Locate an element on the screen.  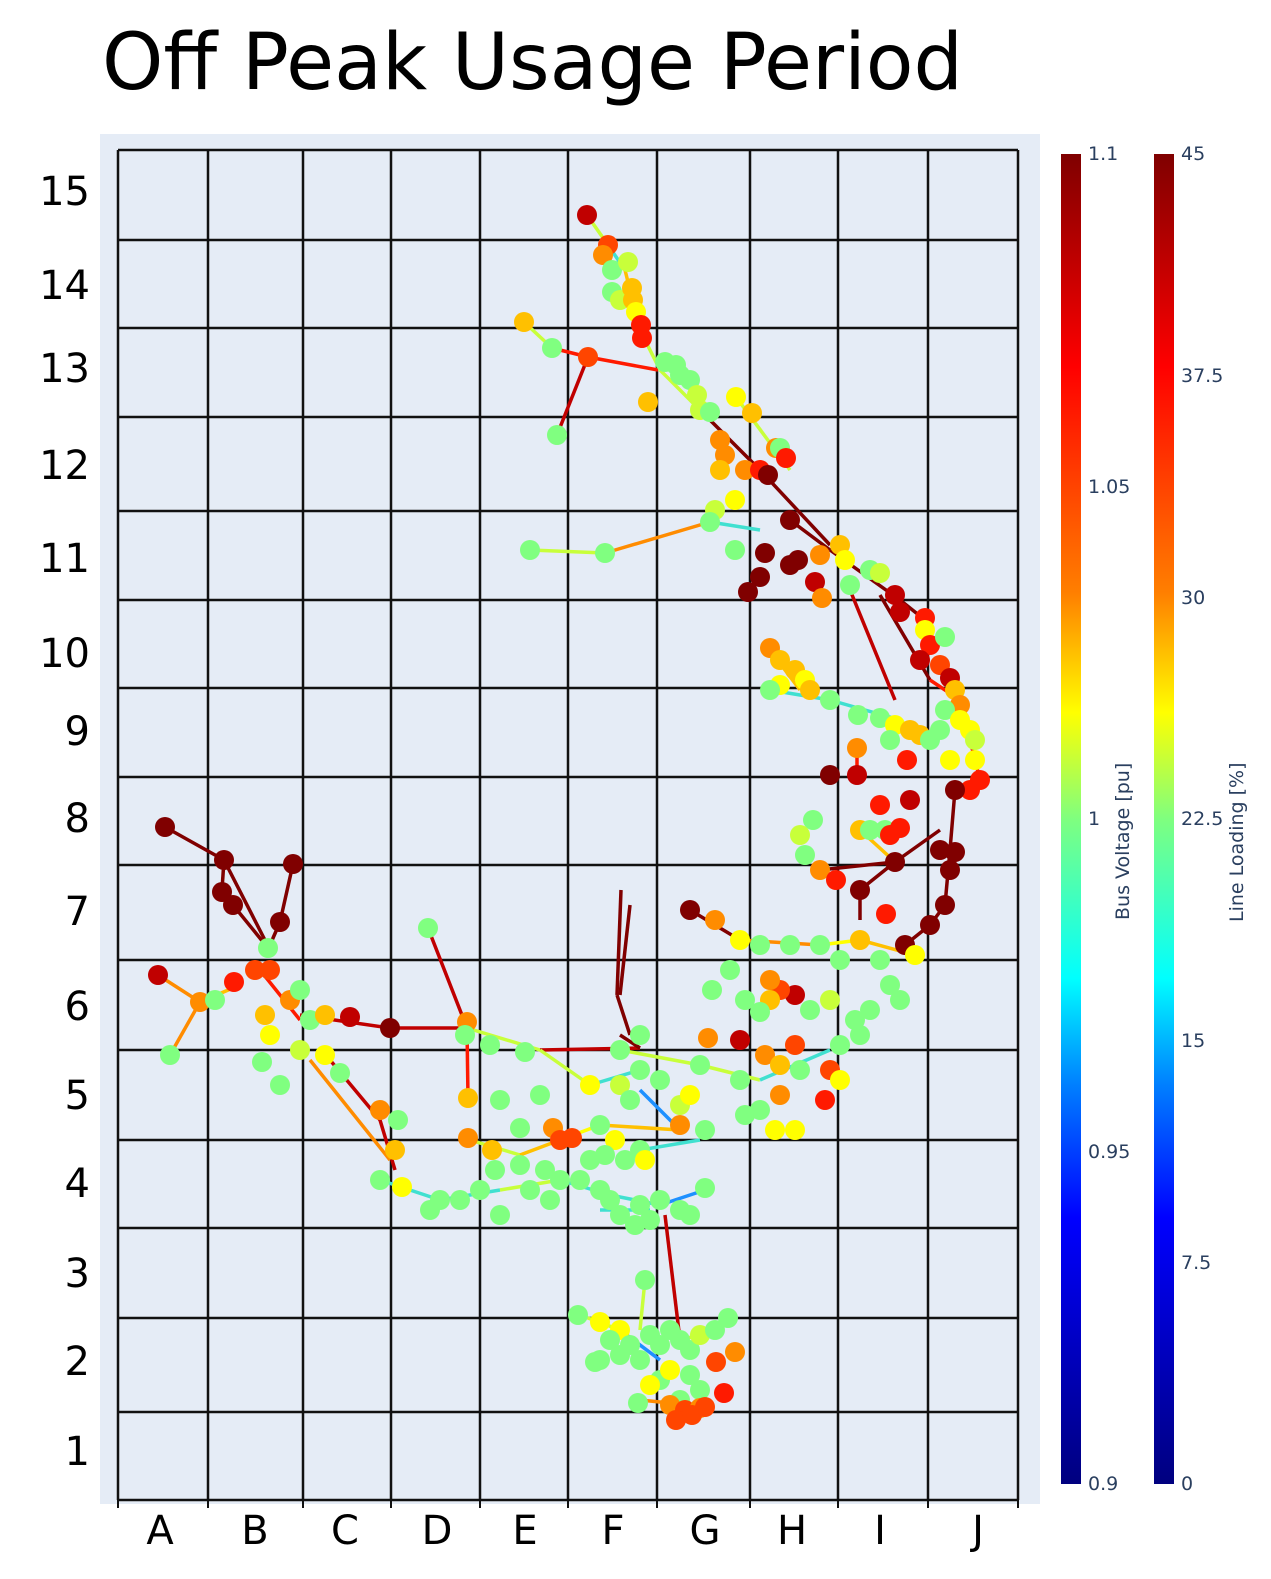
bus-tick-0: 1.1 is located at coordinates (1103, 154).